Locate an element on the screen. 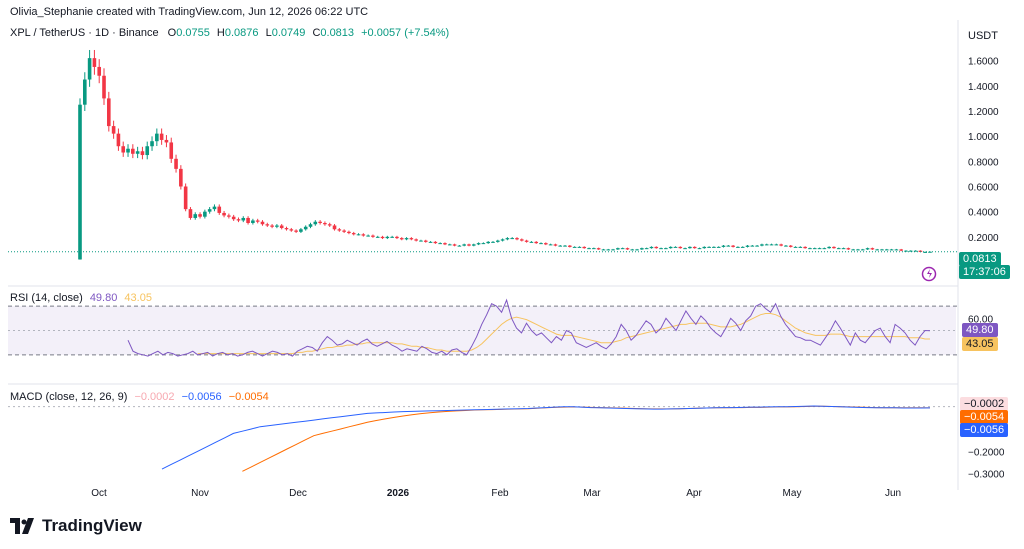 This screenshot has width=1024, height=549. ohlc-open-label: O is located at coordinates (172, 33).